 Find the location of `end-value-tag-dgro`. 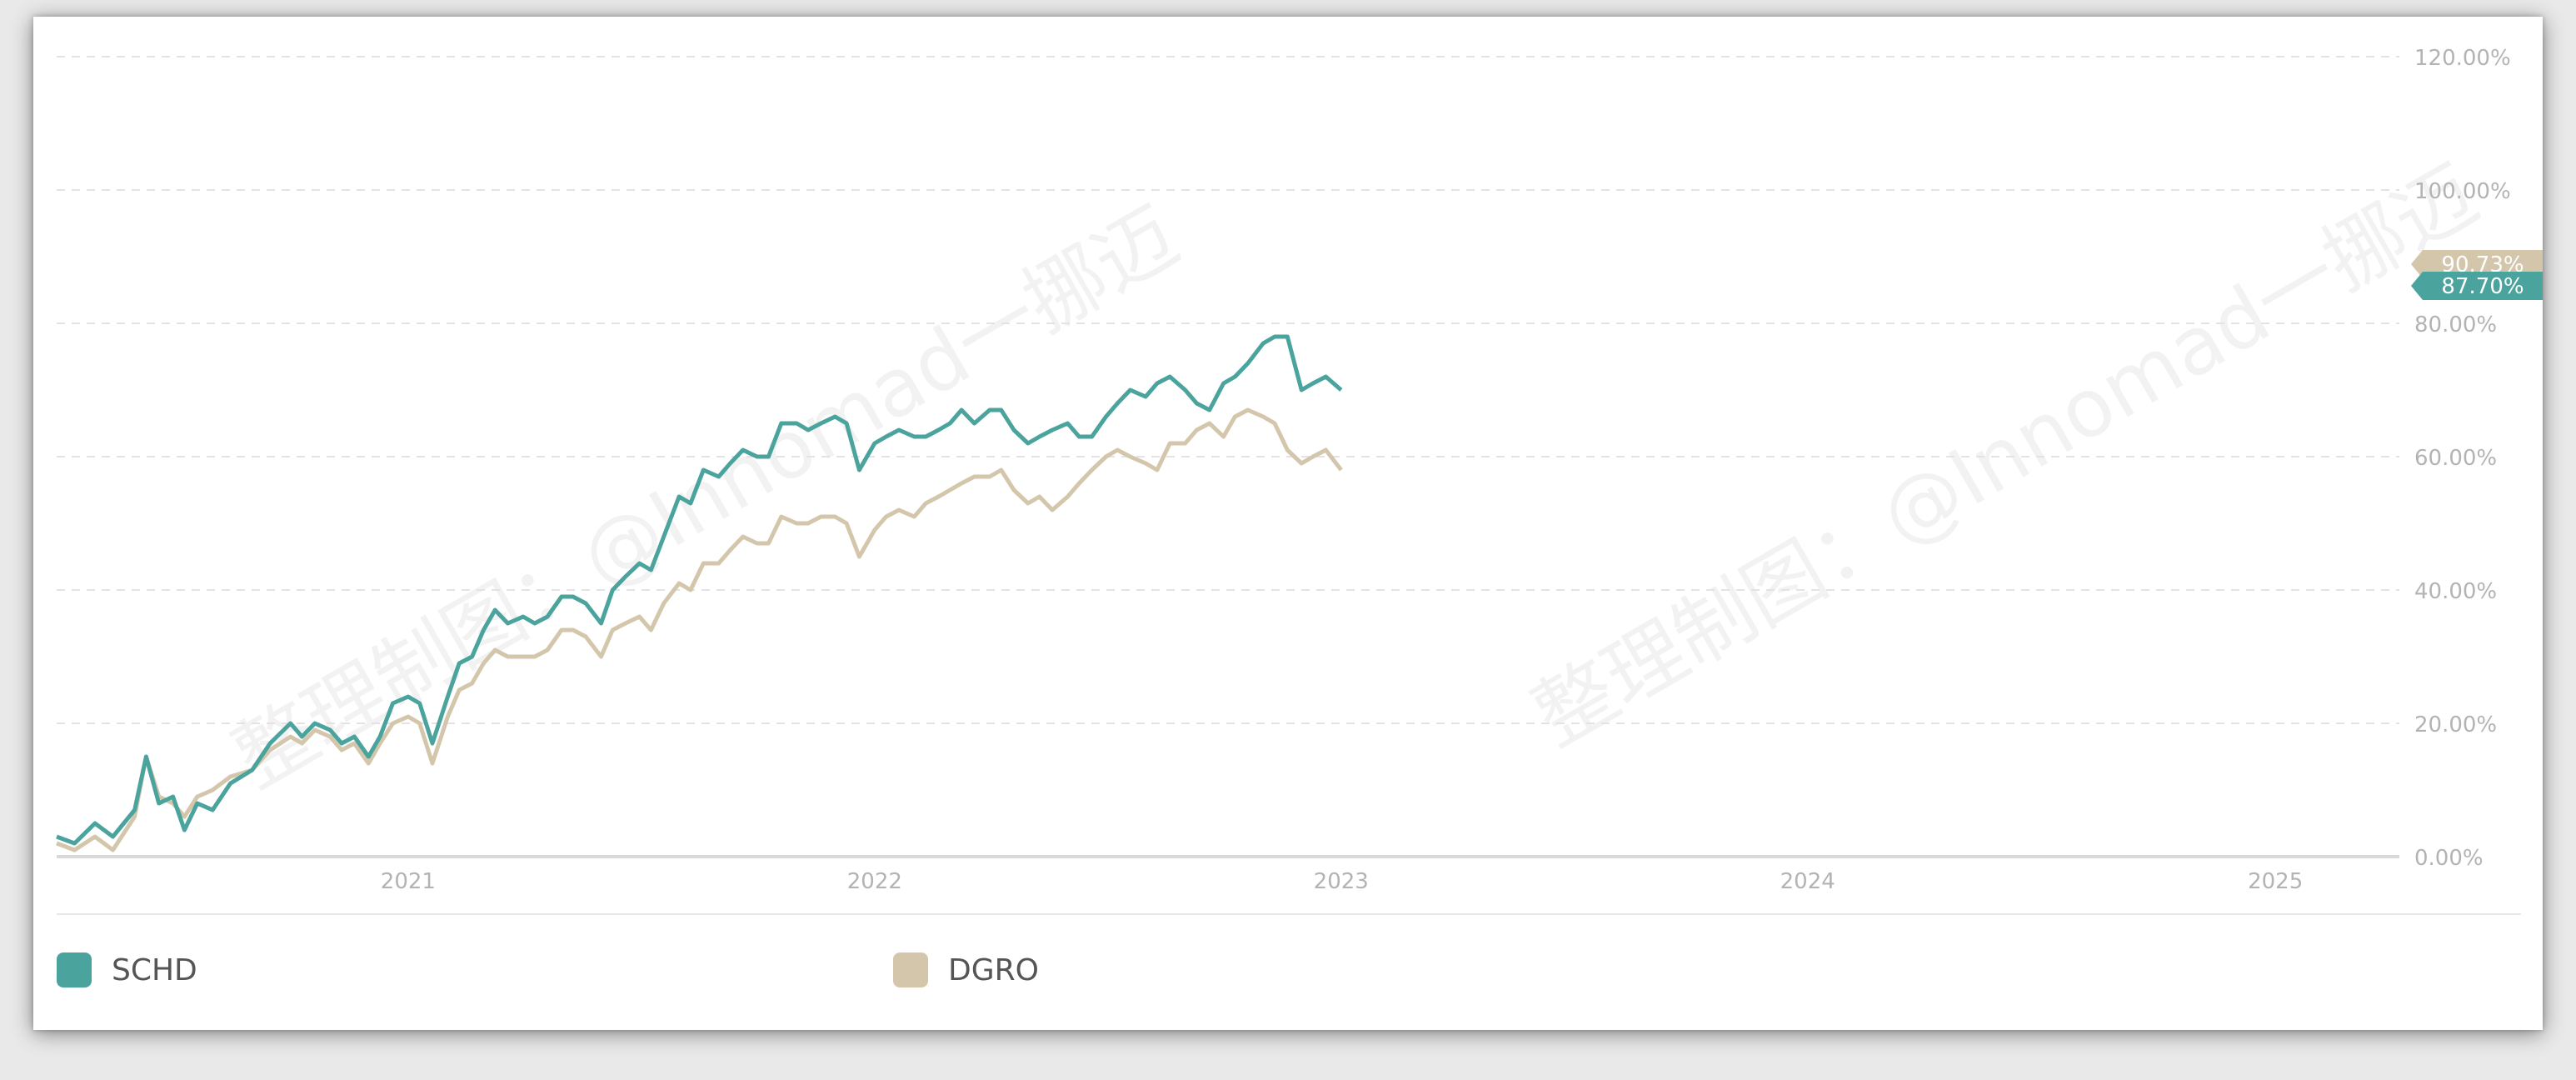

end-value-tag-dgro is located at coordinates (2477, 264).